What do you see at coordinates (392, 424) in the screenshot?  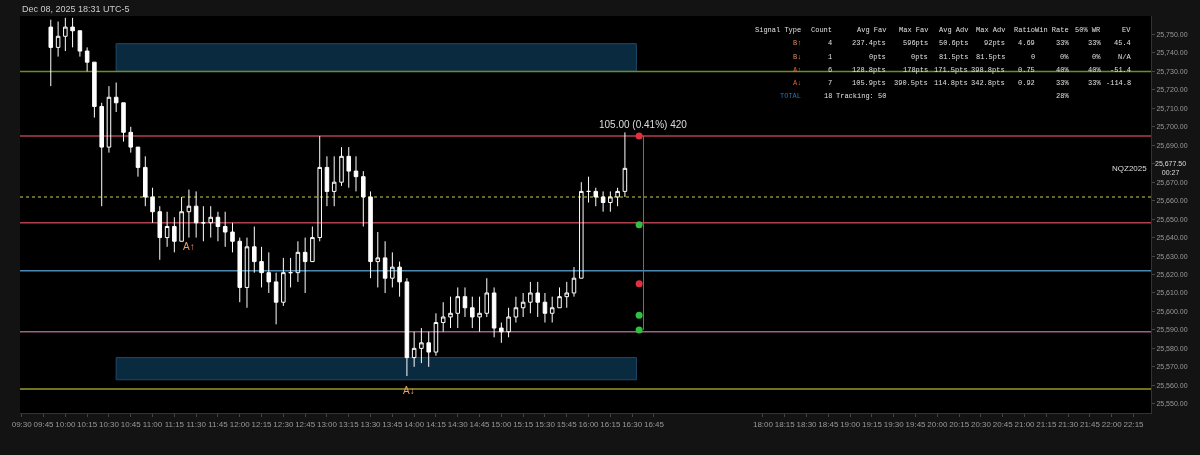 I see `x-tick-label: 13:45` at bounding box center [392, 424].